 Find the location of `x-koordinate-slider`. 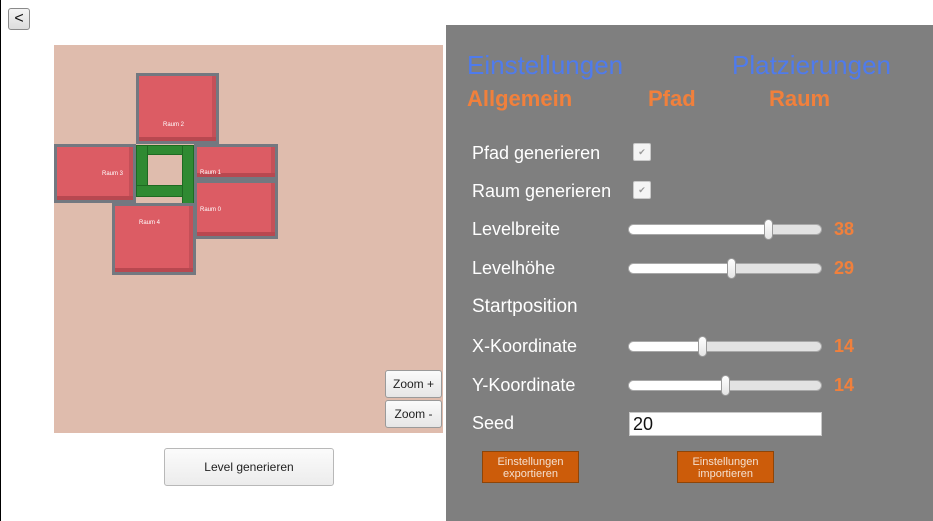

x-koordinate-slider is located at coordinates (725, 346).